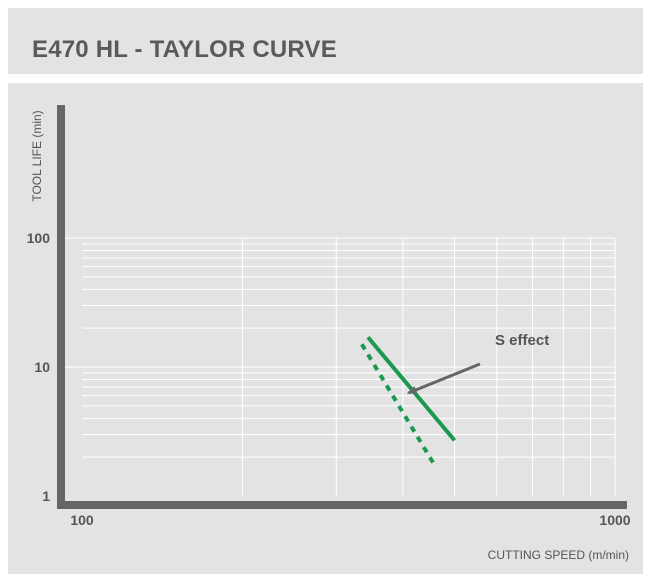 The width and height of the screenshot is (651, 581). Describe the element at coordinates (558, 555) in the screenshot. I see `x-axis-label: CUTTING SPEED (m/min)` at that location.